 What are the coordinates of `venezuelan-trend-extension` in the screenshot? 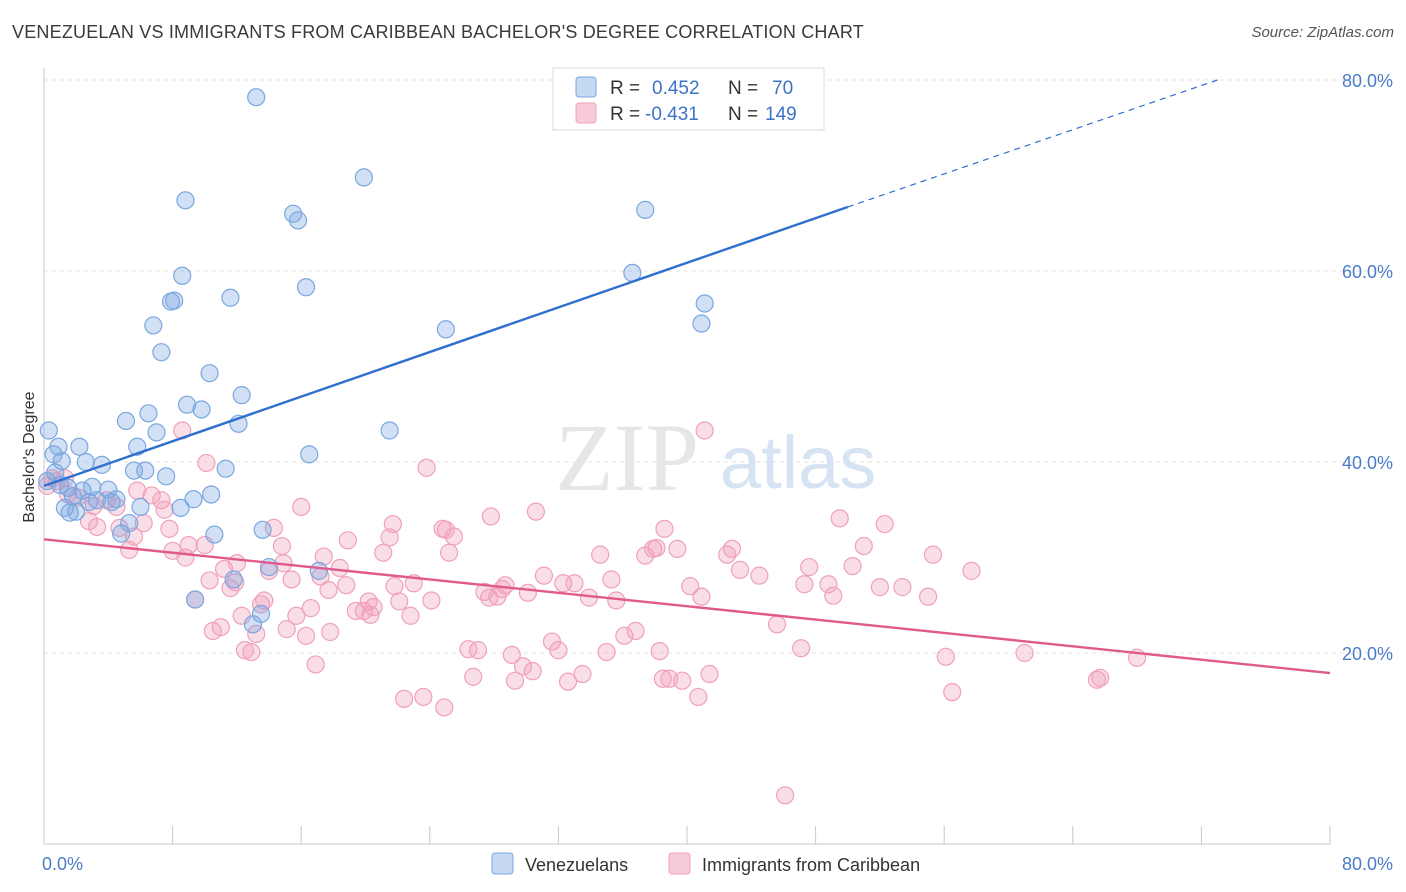 It's located at (1032, 143).